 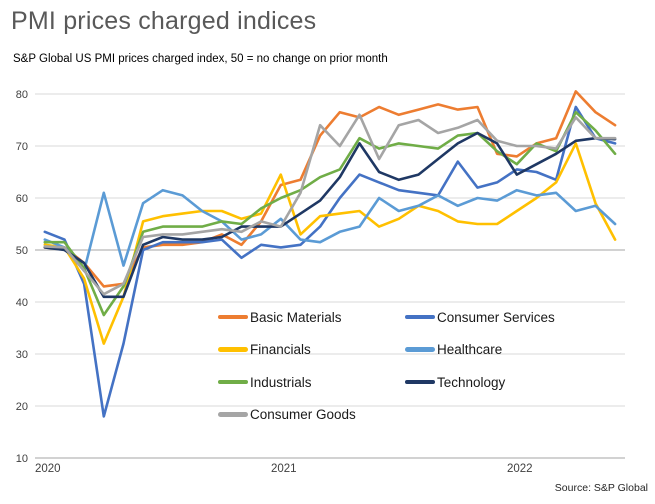 I want to click on y-tick-40: 40, so click(x=22, y=303).